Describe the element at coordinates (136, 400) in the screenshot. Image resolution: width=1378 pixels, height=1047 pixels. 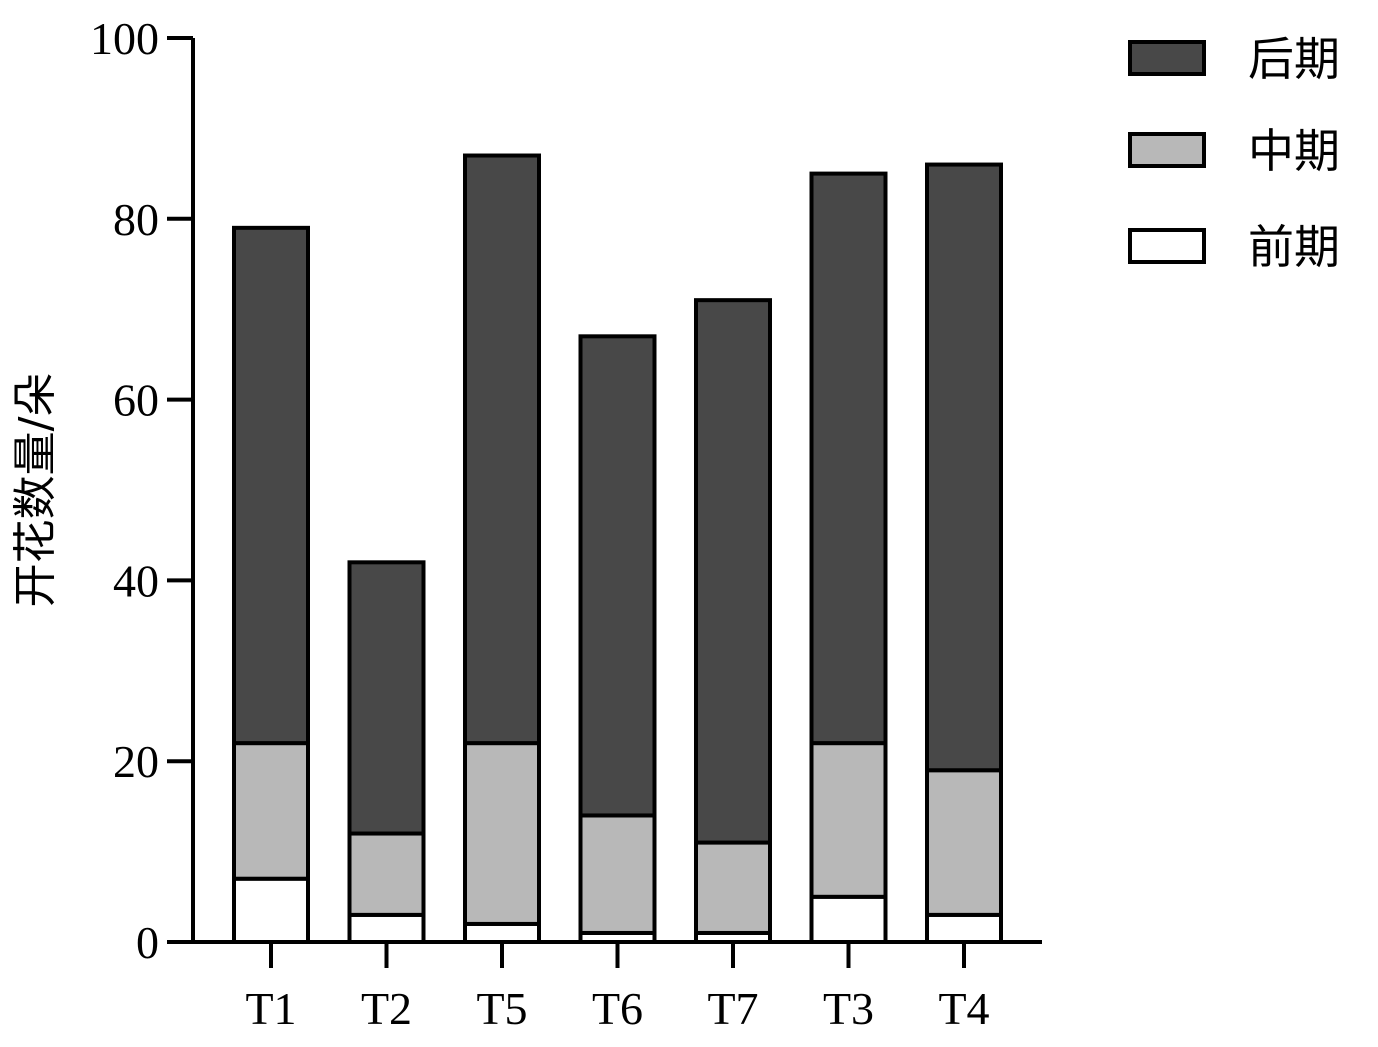
I see `y-tick-label-60: 60` at that location.